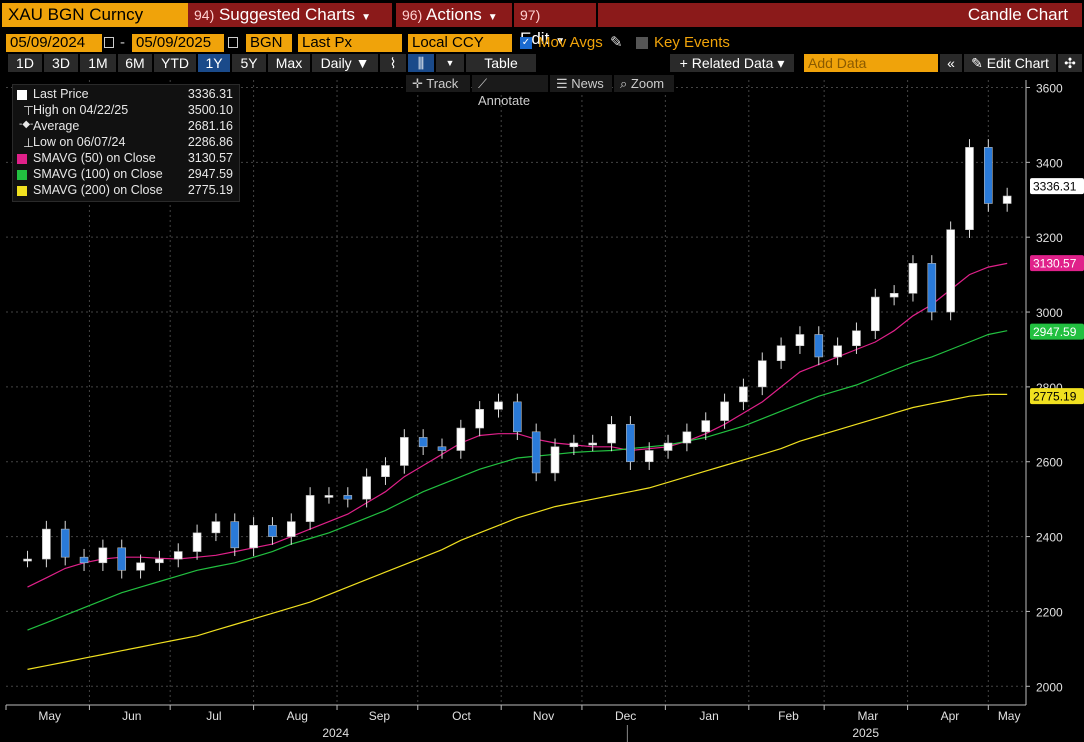  I want to click on chart-type-dropdown-icon: ▼, so click(450, 63).